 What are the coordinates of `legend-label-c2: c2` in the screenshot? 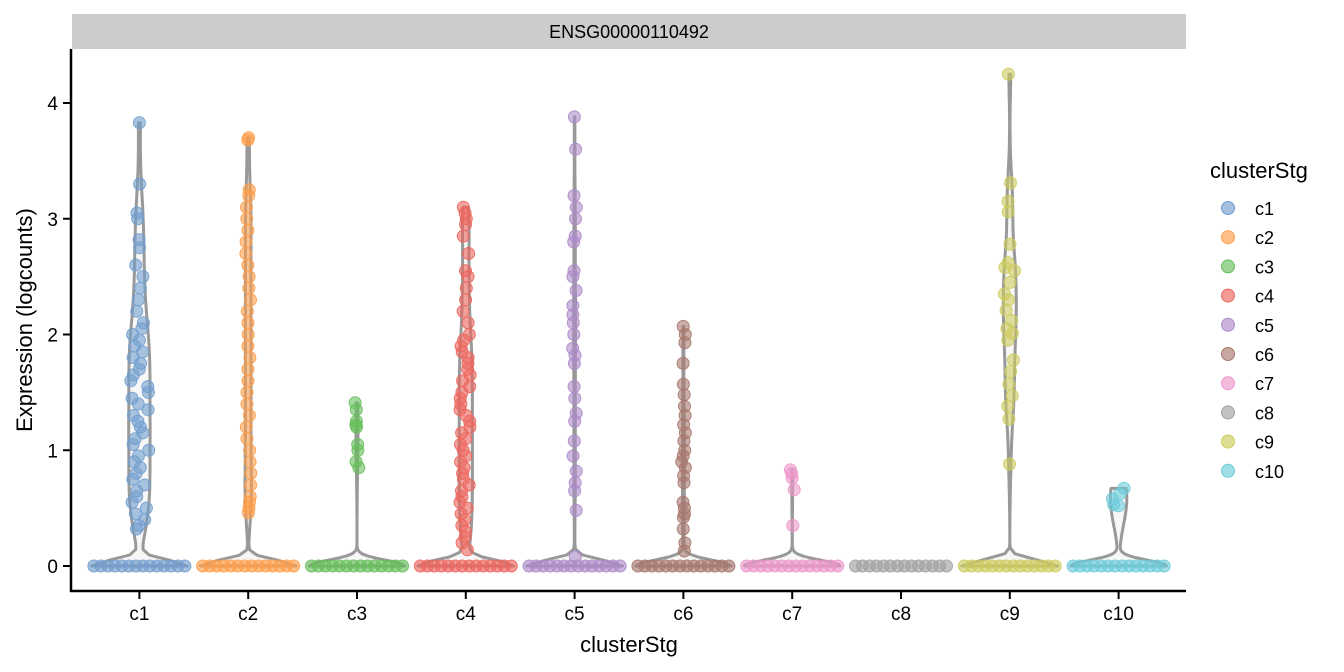 It's located at (1264, 238).